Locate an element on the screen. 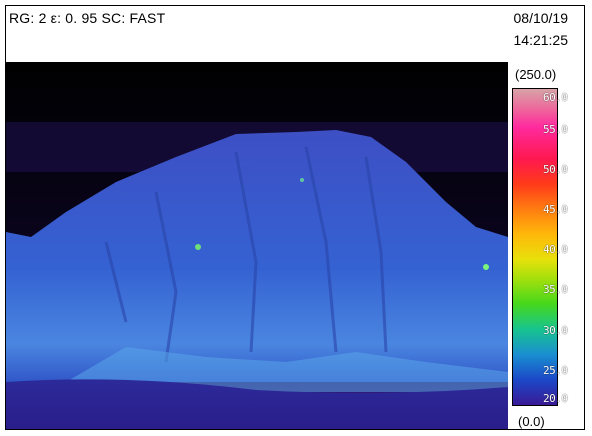  capture-time: 14:21:25 is located at coordinates (541, 40).